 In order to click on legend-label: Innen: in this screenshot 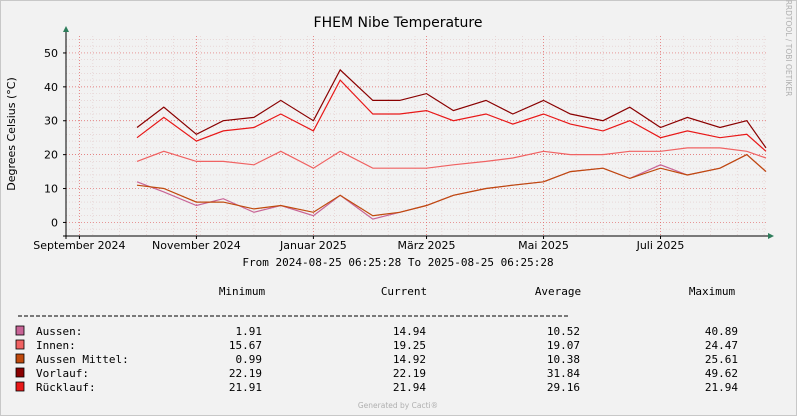, I will do `click(56, 345)`.